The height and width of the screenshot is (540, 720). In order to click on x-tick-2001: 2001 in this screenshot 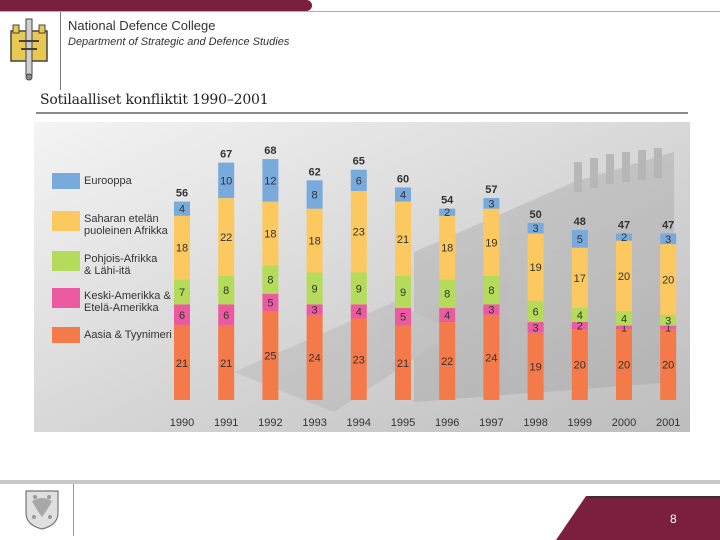, I will do `click(668, 423)`.